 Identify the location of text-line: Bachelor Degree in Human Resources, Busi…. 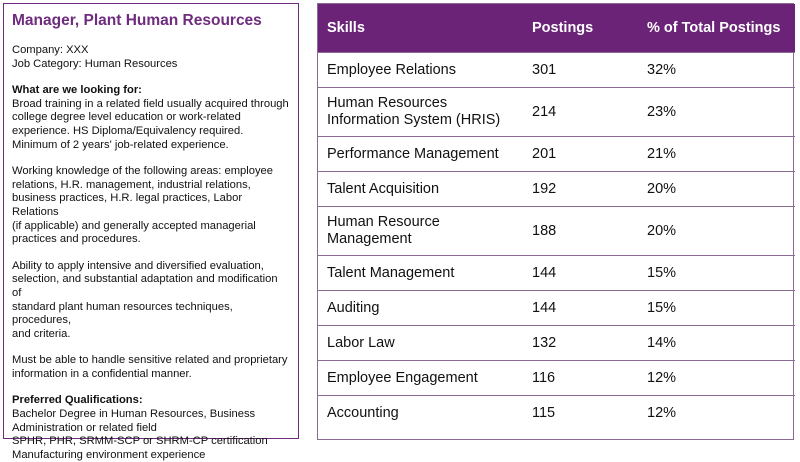
(134, 414).